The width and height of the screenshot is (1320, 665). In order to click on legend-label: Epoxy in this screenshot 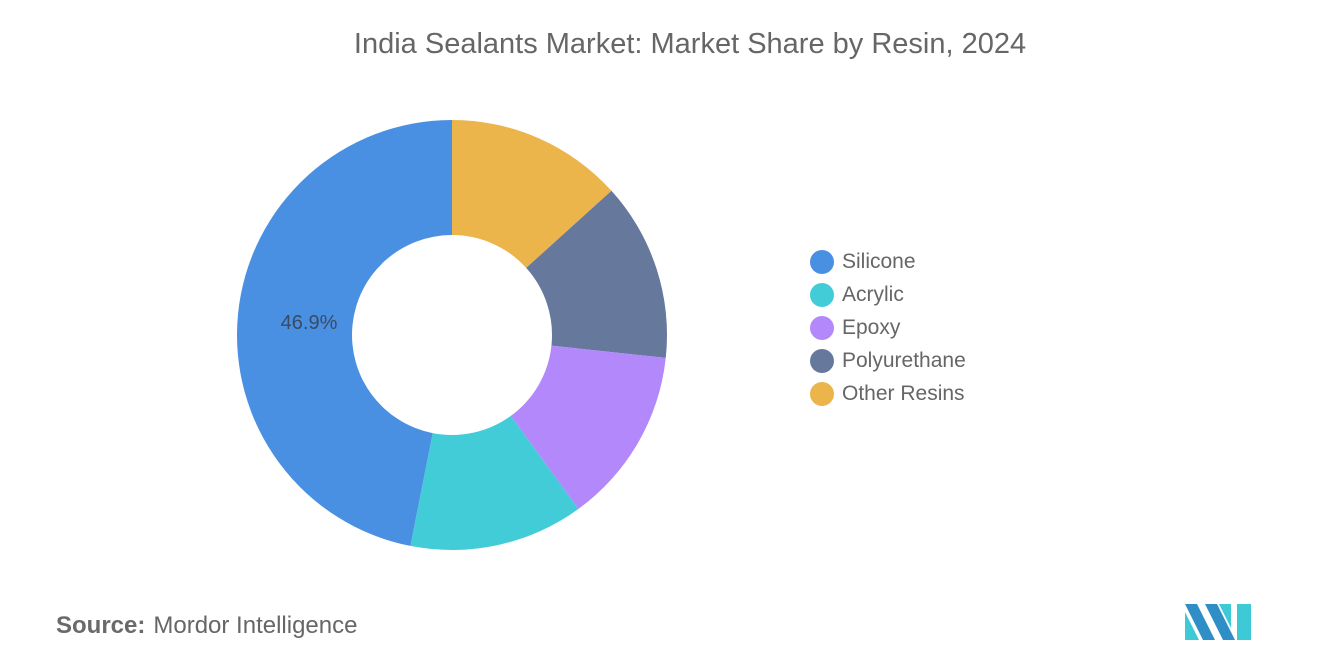, I will do `click(871, 327)`.